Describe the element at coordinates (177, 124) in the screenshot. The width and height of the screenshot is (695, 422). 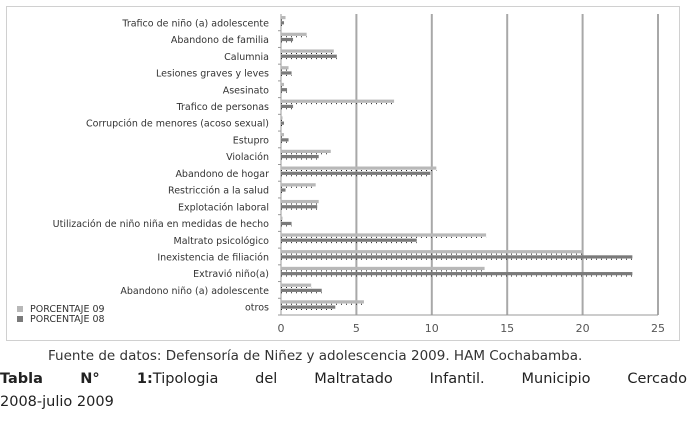
I see `category-label: Corrupción de menores (acoso sexual)` at that location.